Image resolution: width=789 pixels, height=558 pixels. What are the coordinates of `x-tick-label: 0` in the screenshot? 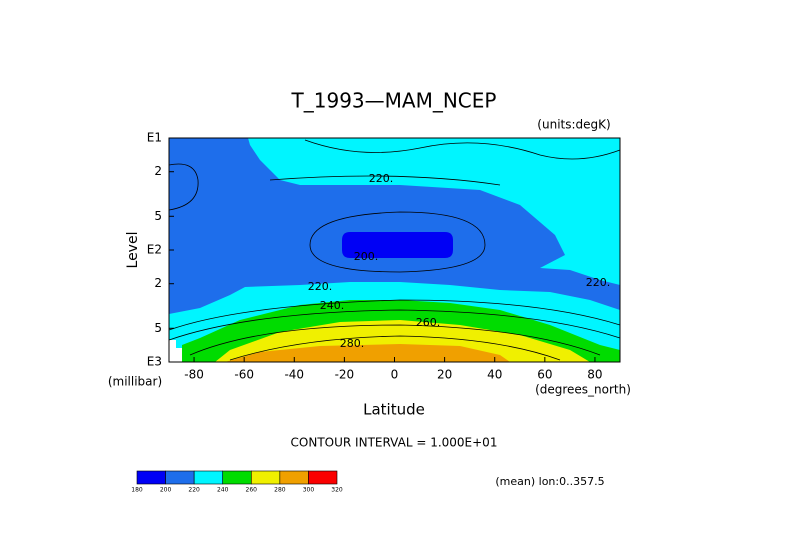 It's located at (395, 375).